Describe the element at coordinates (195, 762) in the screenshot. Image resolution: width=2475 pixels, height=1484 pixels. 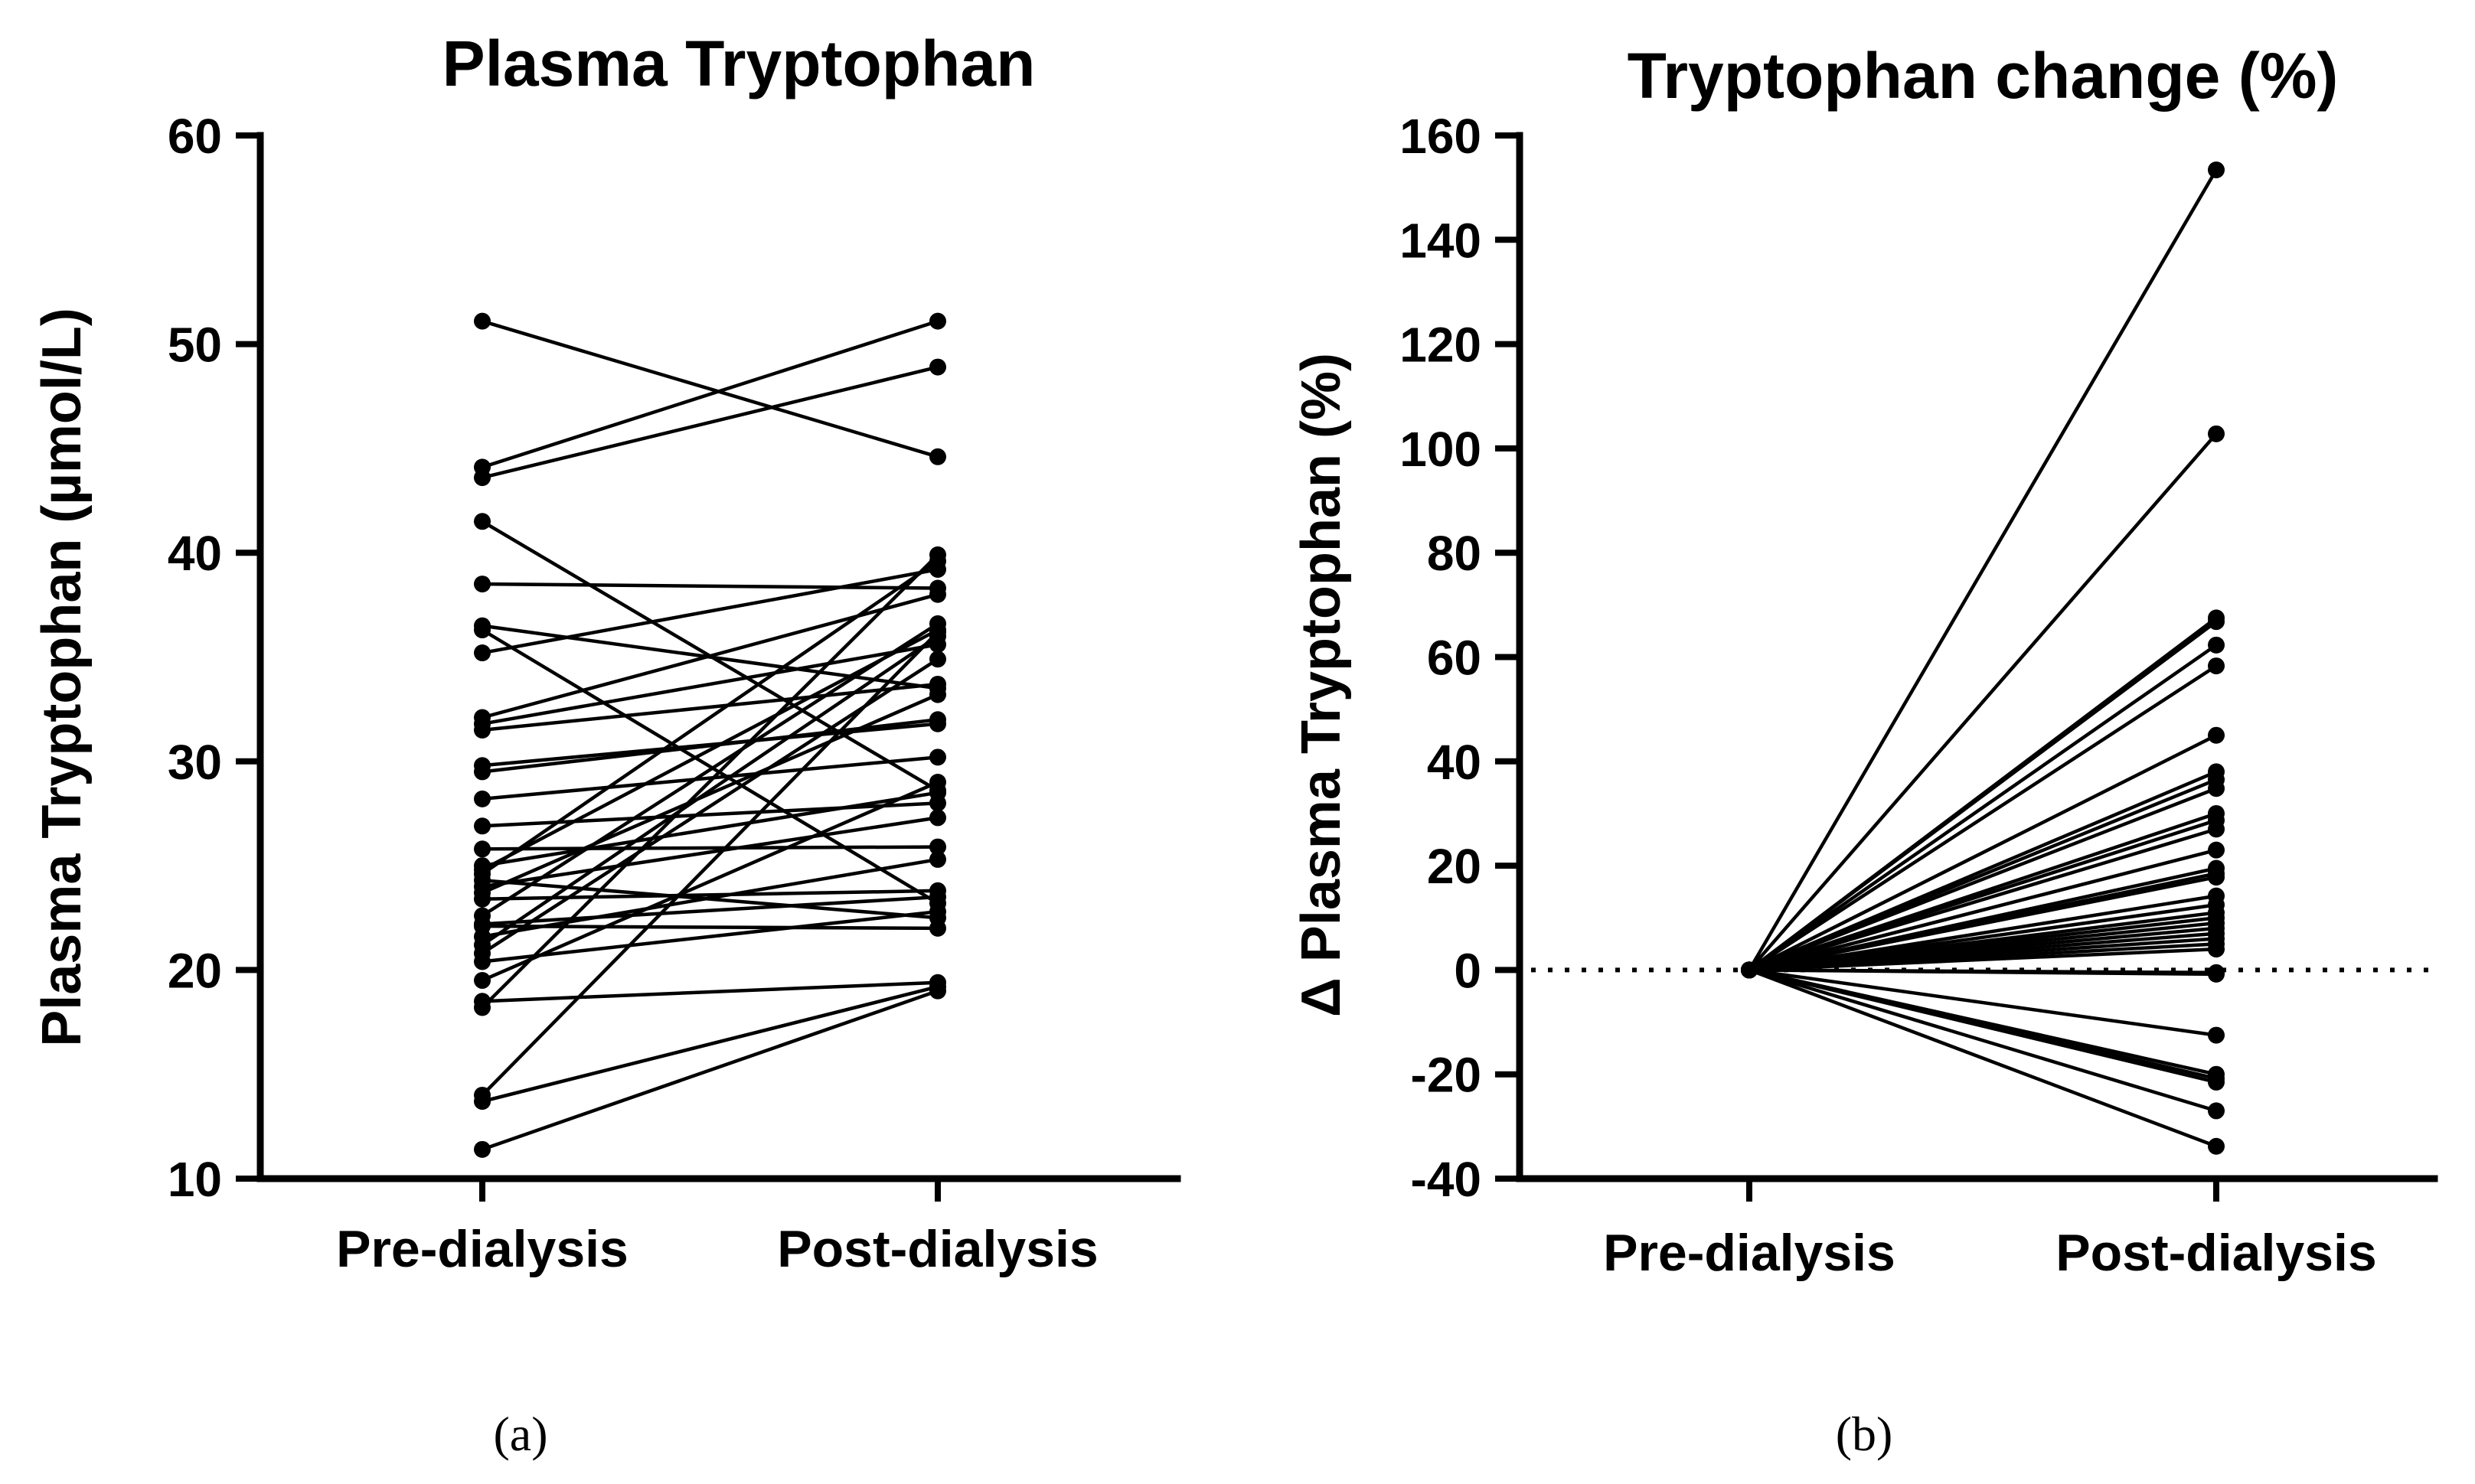
I see `panel-a-y-tick-label-2: 30` at that location.